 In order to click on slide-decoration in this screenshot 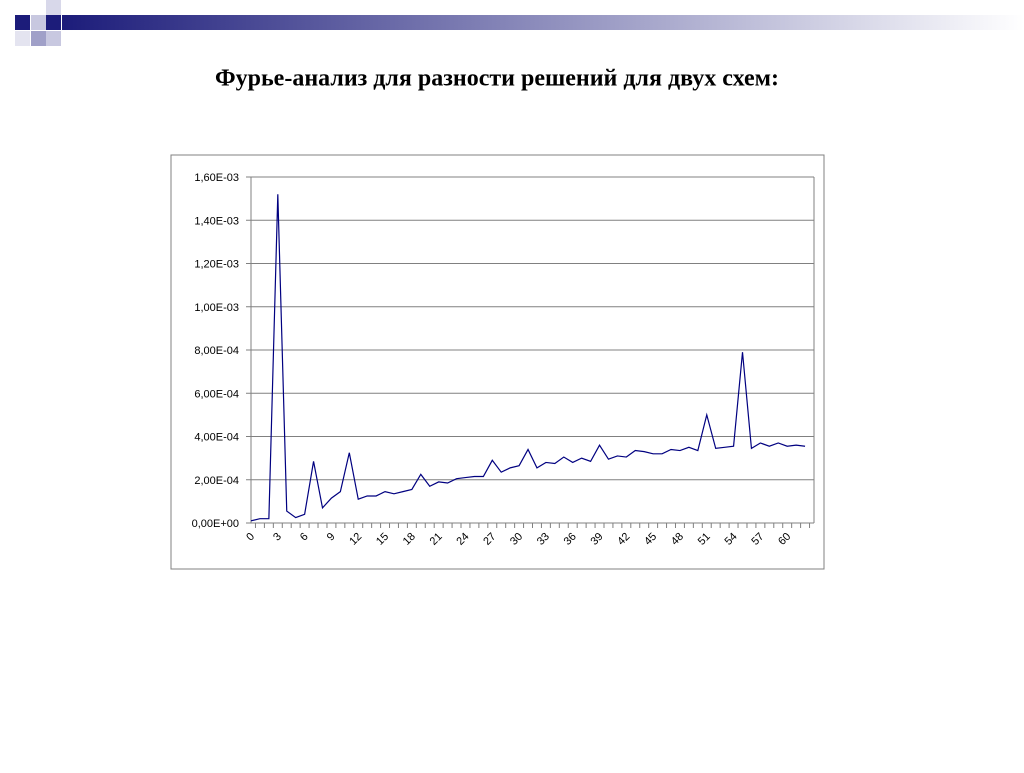, I will do `click(519, 23)`.